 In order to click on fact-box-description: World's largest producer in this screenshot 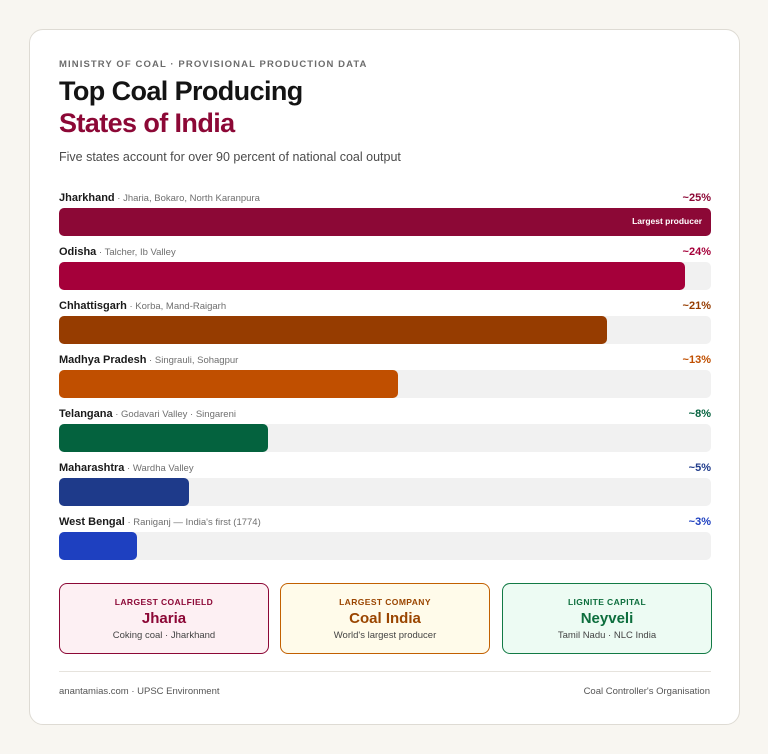, I will do `click(385, 635)`.